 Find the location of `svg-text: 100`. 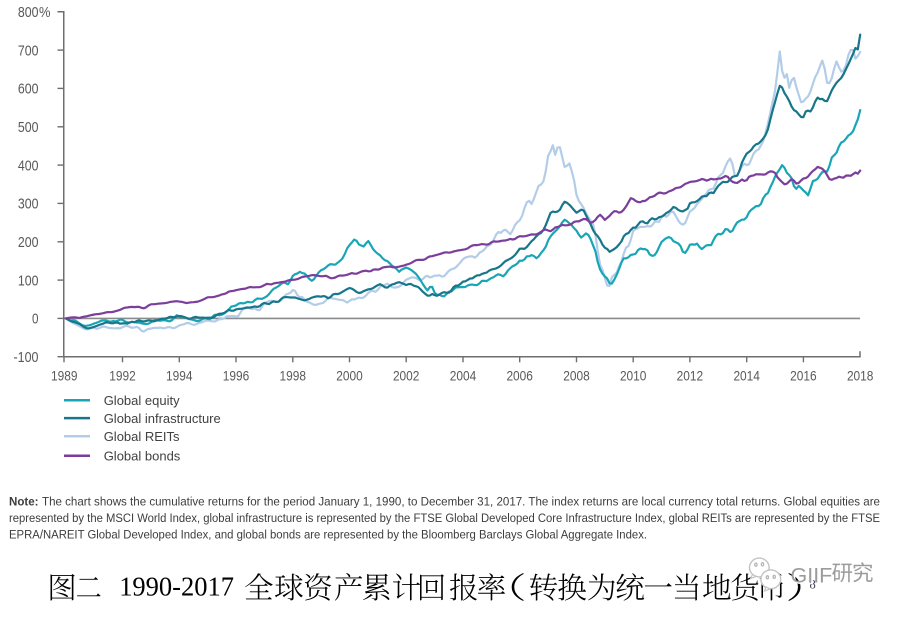

svg-text: 100 is located at coordinates (28, 280).